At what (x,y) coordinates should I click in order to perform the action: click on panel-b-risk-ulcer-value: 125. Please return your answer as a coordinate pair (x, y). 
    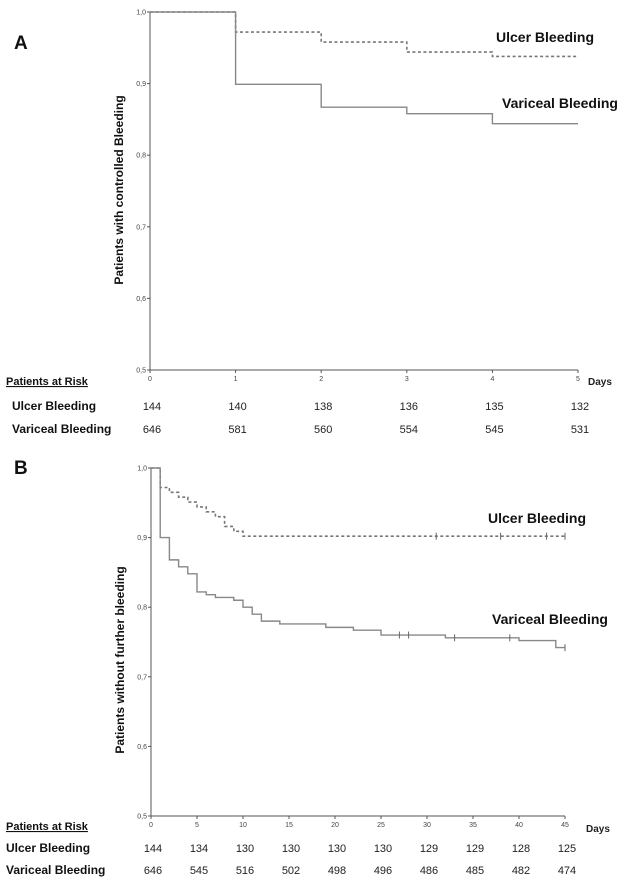
    Looking at the image, I should click on (567, 849).